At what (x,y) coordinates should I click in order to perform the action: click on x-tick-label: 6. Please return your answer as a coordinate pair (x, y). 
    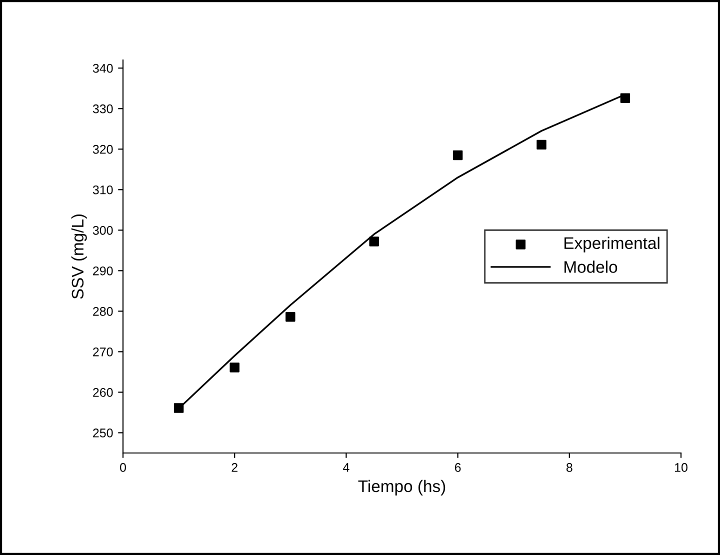
    Looking at the image, I should click on (457, 467).